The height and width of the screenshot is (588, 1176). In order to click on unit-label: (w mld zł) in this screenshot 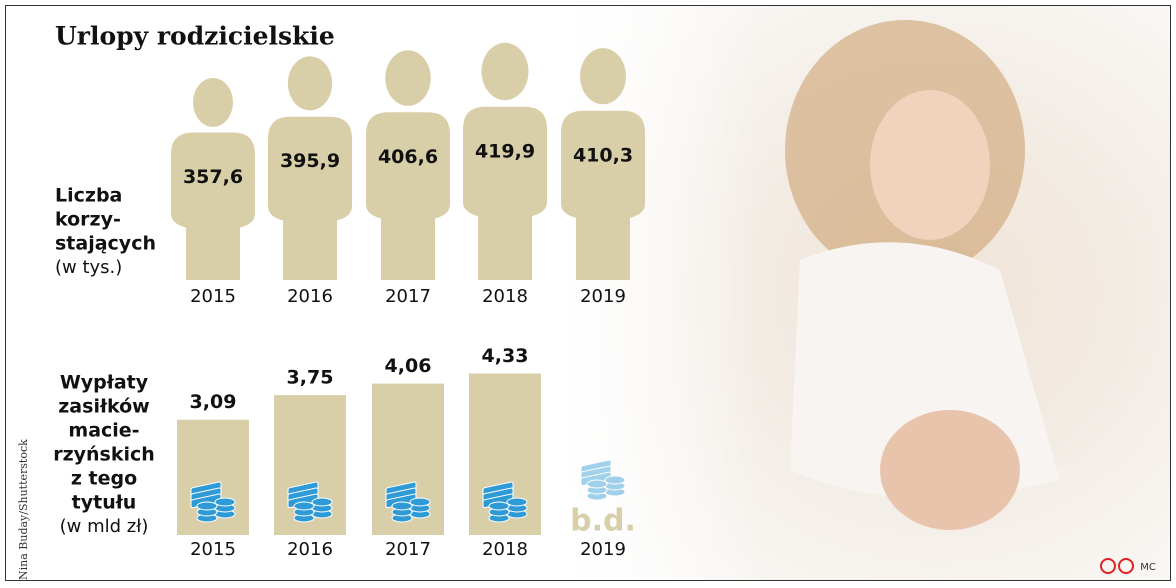, I will do `click(104, 526)`.